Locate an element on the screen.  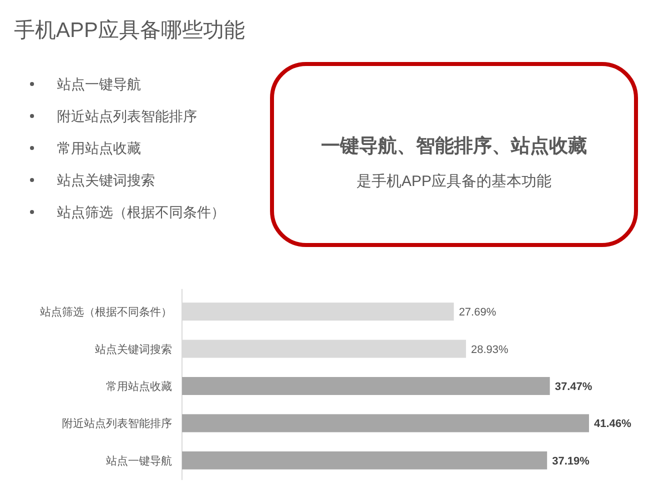
text: 一键导航、智能排序、站点收藏 is located at coordinates (454, 146).